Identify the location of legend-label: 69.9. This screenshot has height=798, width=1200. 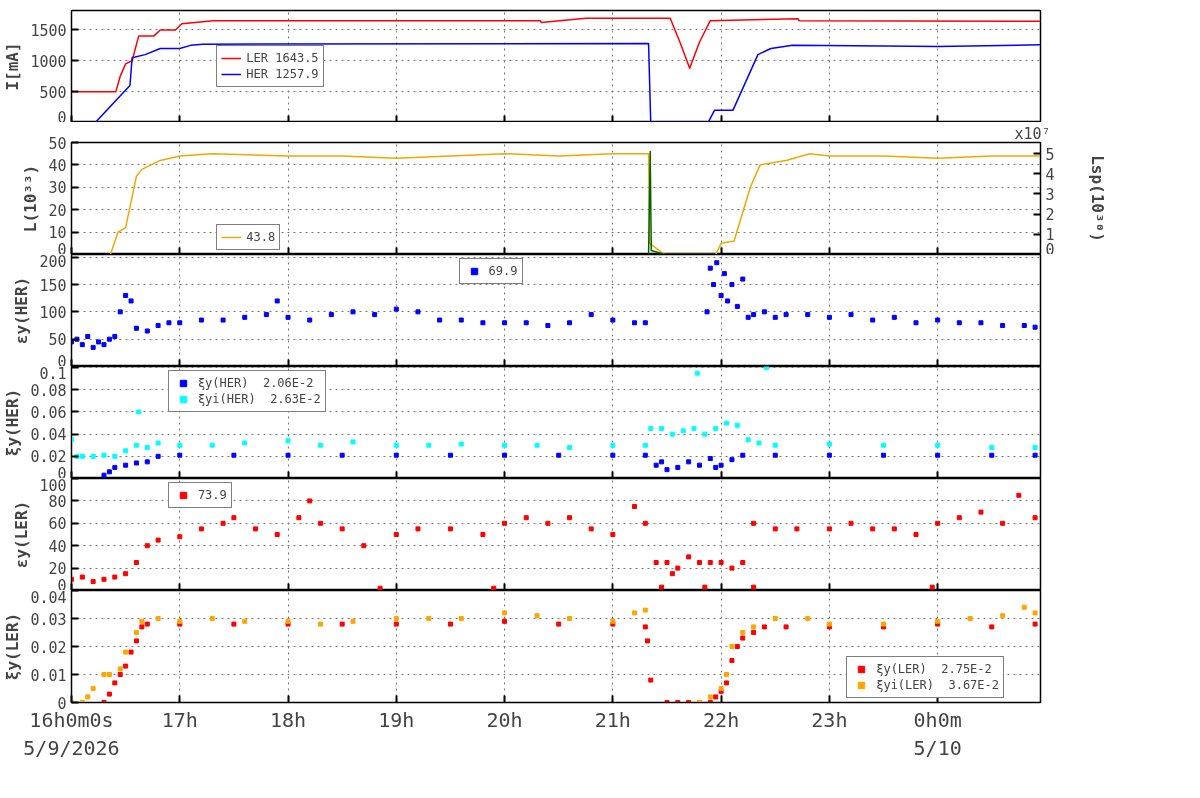
(503, 271).